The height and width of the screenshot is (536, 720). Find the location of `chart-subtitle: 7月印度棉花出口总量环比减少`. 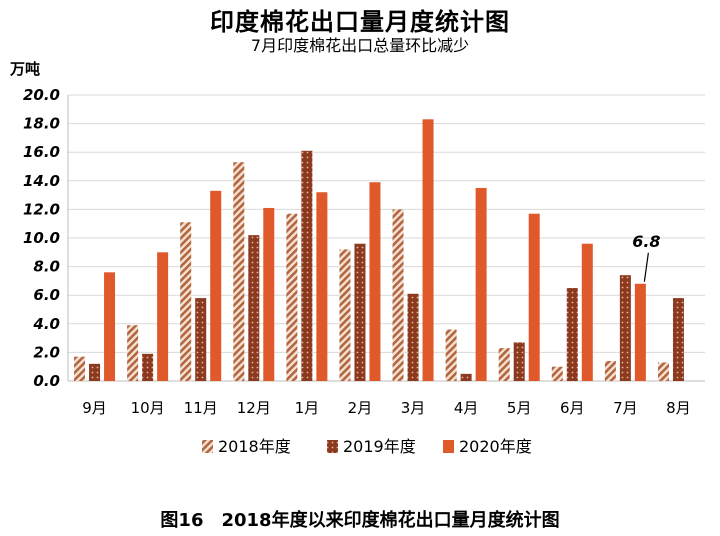

chart-subtitle: 7月印度棉花出口总量环比减少 is located at coordinates (360, 45).